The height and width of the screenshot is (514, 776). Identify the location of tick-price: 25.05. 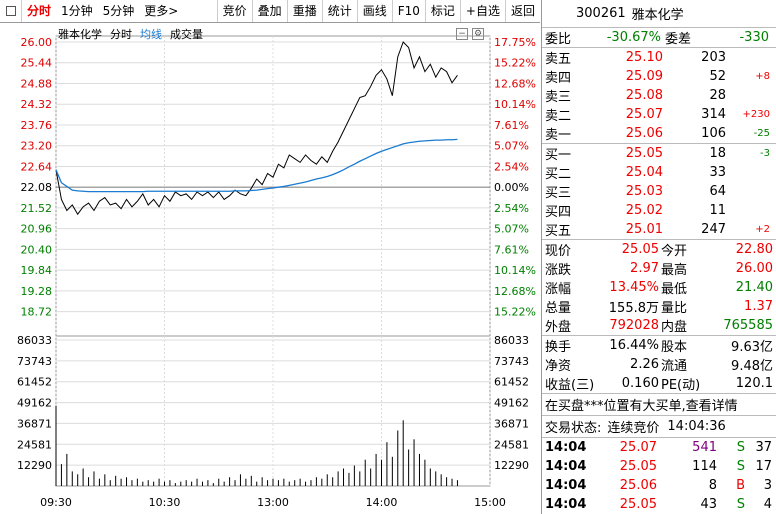
(638, 466).